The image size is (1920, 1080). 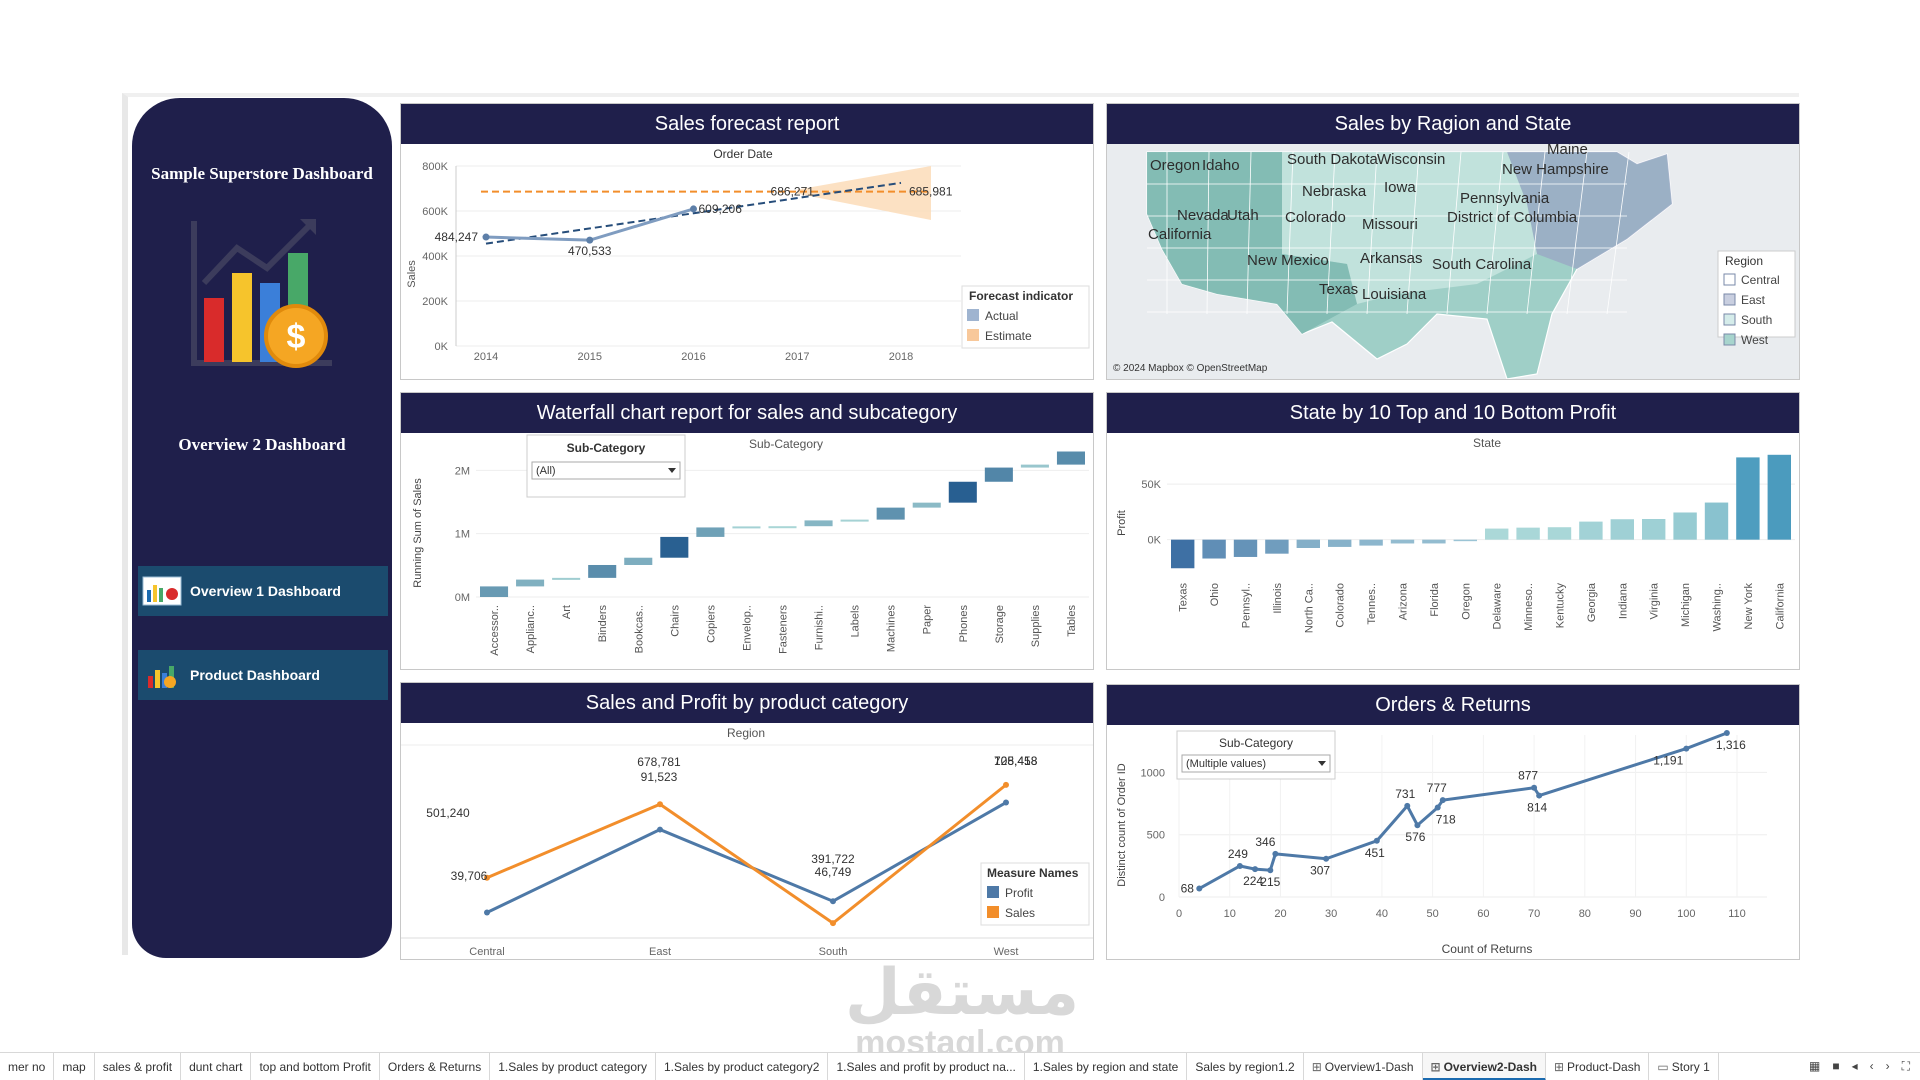 I want to click on forecast-y-tick: 400K, so click(x=435, y=257).